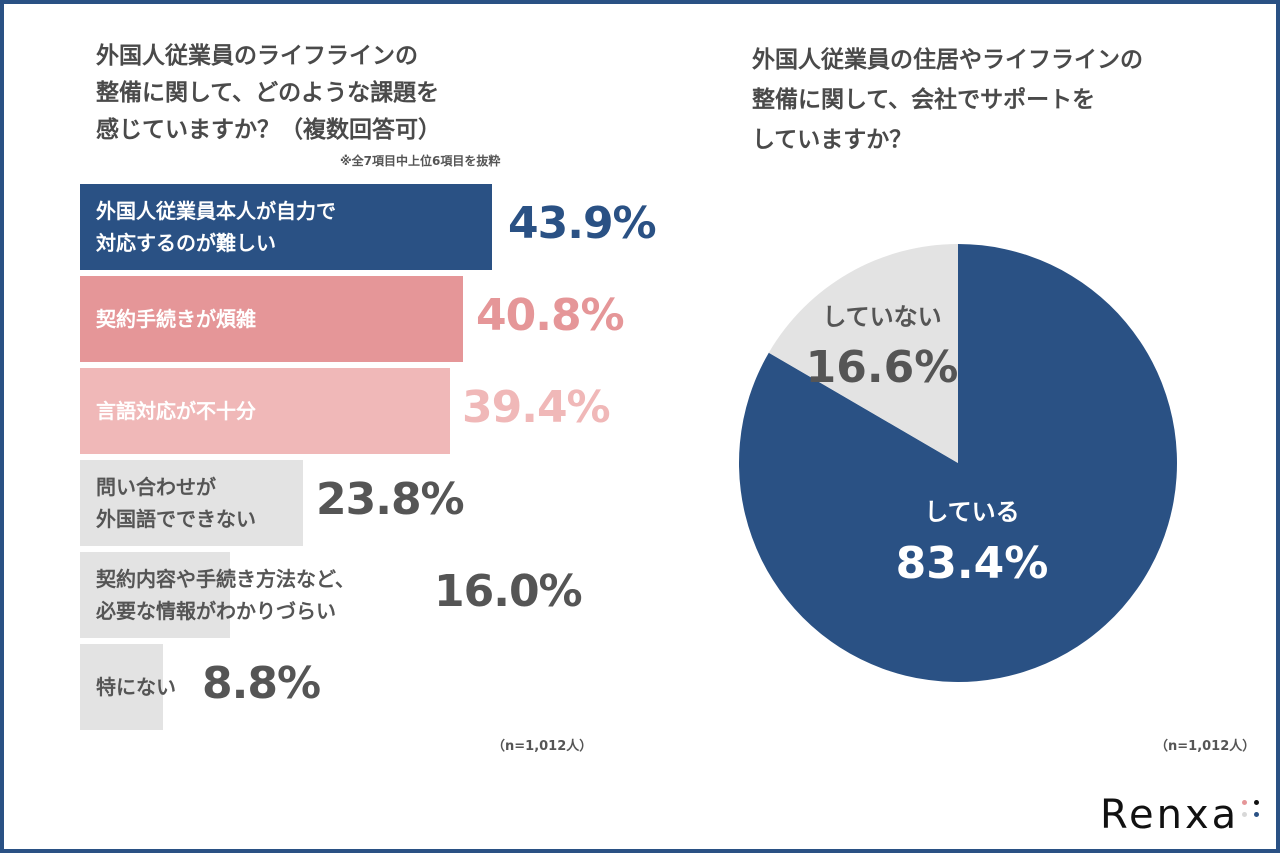 The image size is (1280, 853). I want to click on bar-value-label: 39.4%, so click(536, 407).